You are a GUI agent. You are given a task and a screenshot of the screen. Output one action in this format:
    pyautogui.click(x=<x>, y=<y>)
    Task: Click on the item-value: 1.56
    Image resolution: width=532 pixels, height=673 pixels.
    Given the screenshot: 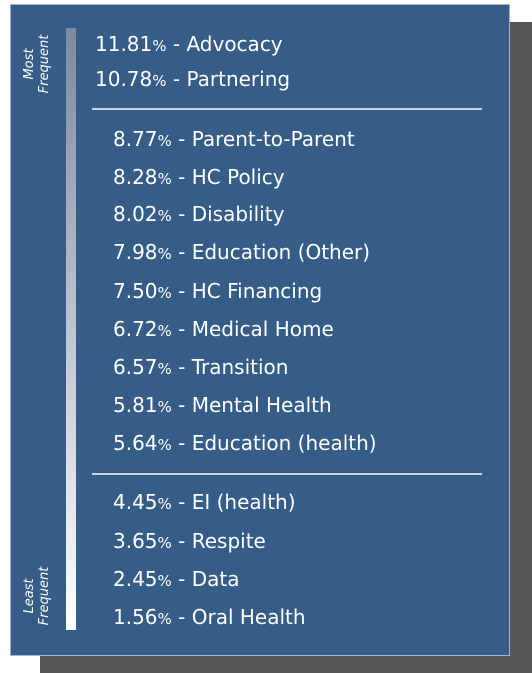 What is the action you would take?
    pyautogui.click(x=135, y=617)
    